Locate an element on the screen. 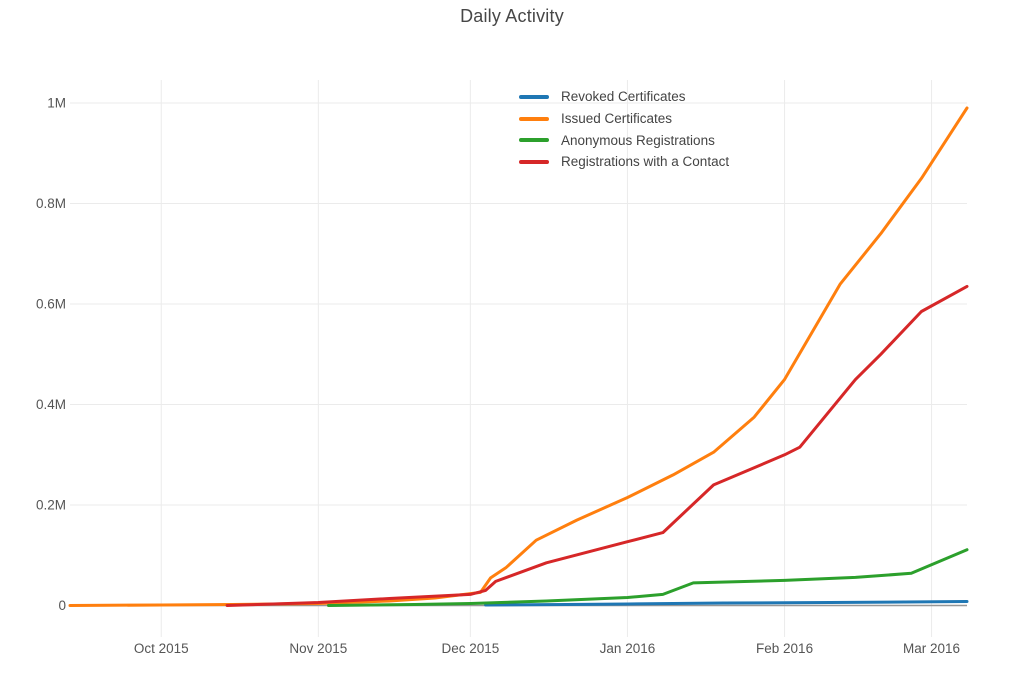  legend-swatch-registrations-with-contact-icon is located at coordinates (534, 161).